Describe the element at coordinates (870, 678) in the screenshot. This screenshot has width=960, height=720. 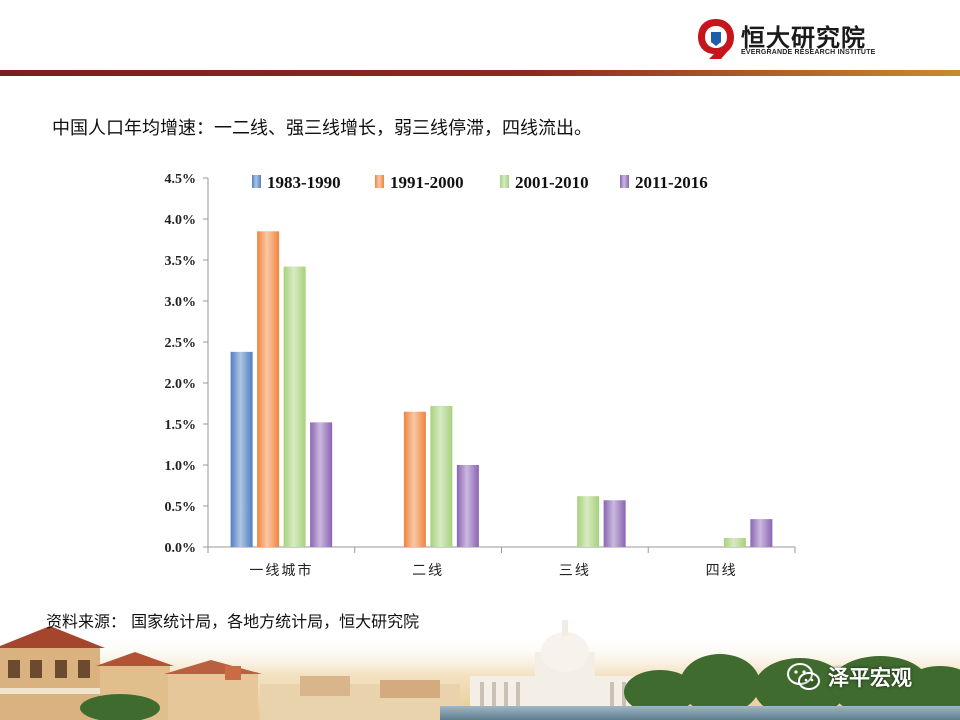
I see `watermark-text: 泽平宏观` at that location.